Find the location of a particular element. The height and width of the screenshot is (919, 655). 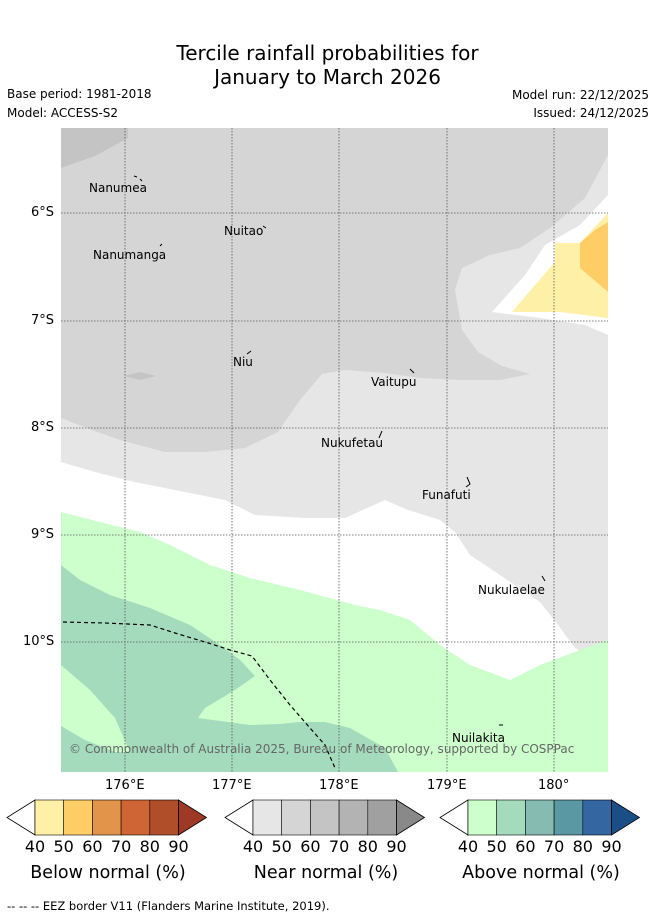

below-normal-40-region is located at coordinates (560, 265).